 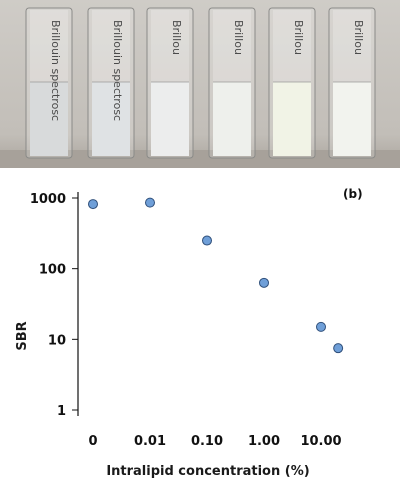 I want to click on x-tick-label: 10.00, so click(x=320, y=441).